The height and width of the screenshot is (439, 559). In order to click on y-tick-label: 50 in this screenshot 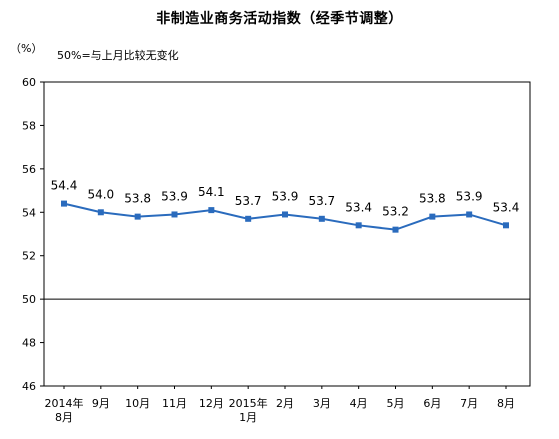, I will do `click(29, 299)`.